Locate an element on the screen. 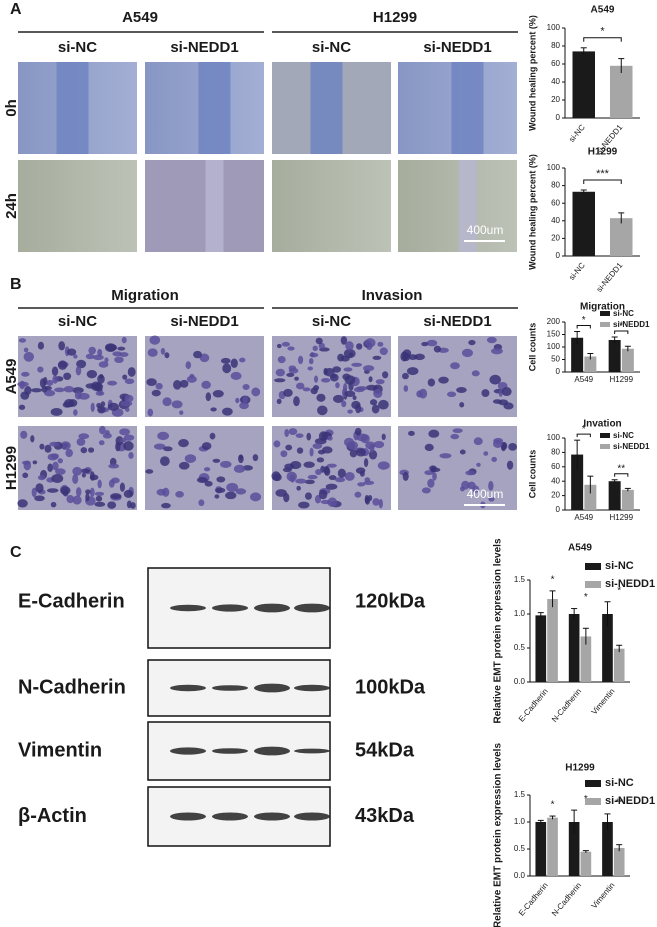 The height and width of the screenshot is (927, 657). panel-label: C is located at coordinates (16, 552).